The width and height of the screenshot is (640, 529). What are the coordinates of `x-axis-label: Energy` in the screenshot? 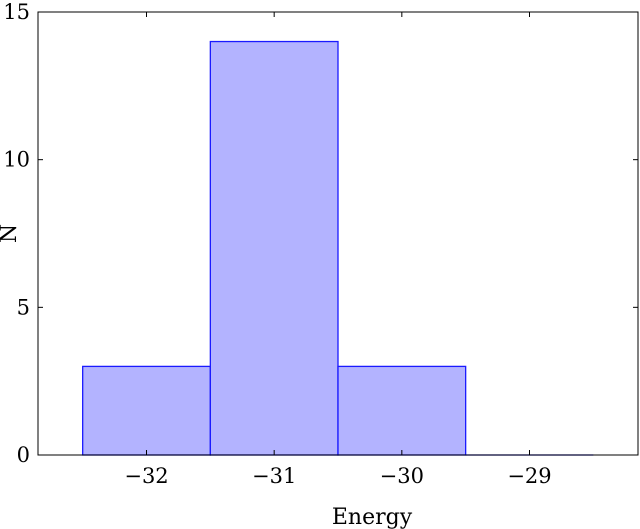 It's located at (372, 517).